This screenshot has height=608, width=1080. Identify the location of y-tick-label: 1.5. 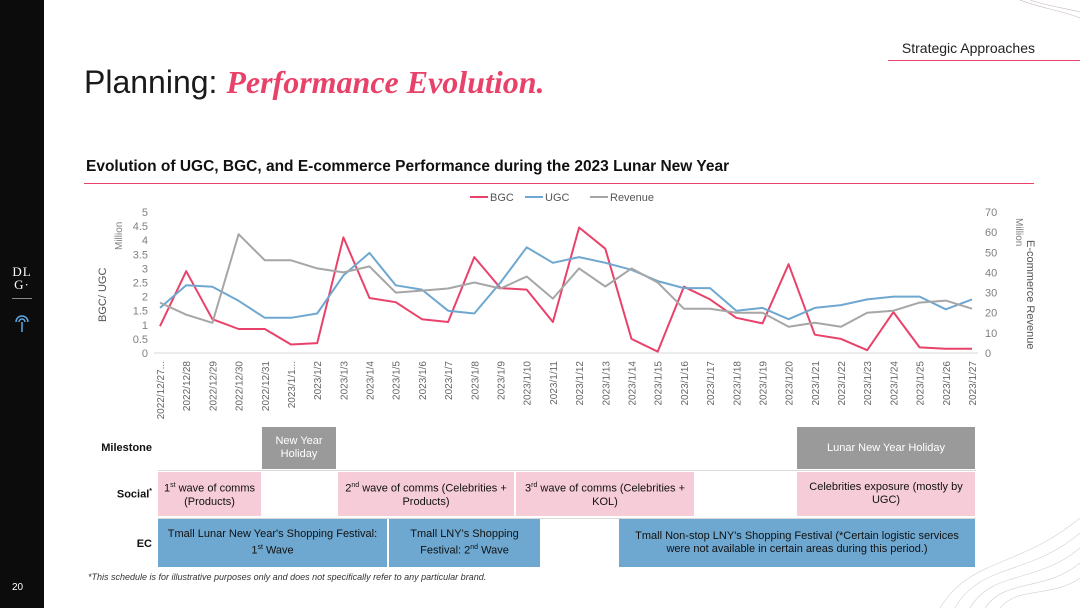
(140, 312).